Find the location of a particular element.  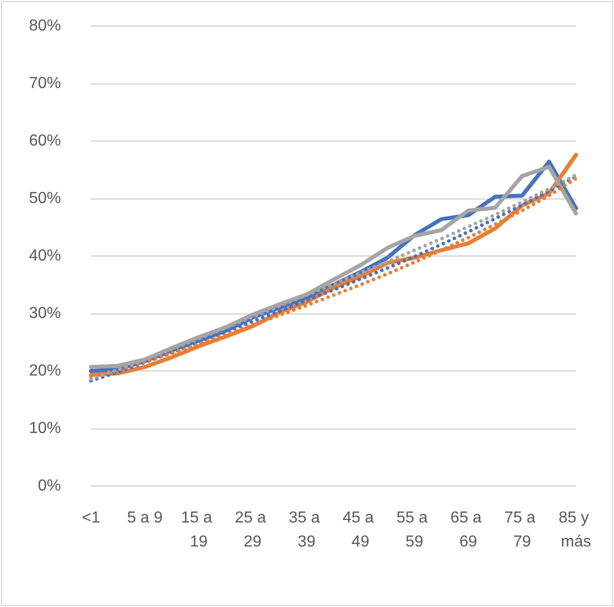

y-tick-label: 70% is located at coordinates (44, 83).